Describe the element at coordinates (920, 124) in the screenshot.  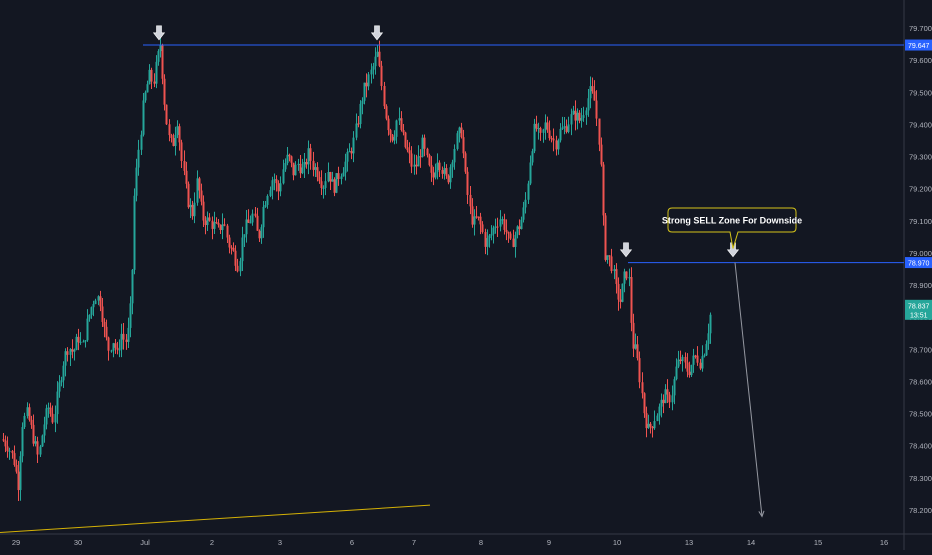
I see `y-tick-label: 79.400` at that location.